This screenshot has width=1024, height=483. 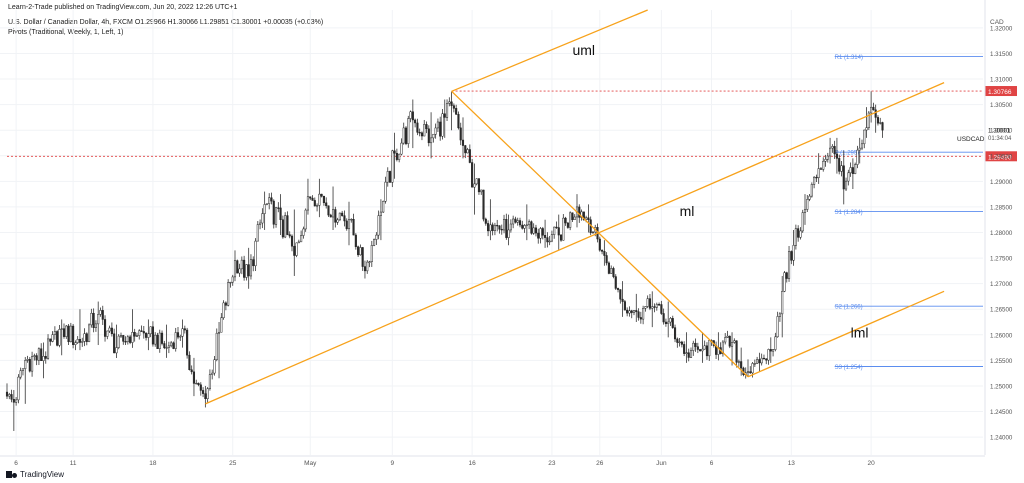 I want to click on price-flag-bg, so click(x=1001, y=91).